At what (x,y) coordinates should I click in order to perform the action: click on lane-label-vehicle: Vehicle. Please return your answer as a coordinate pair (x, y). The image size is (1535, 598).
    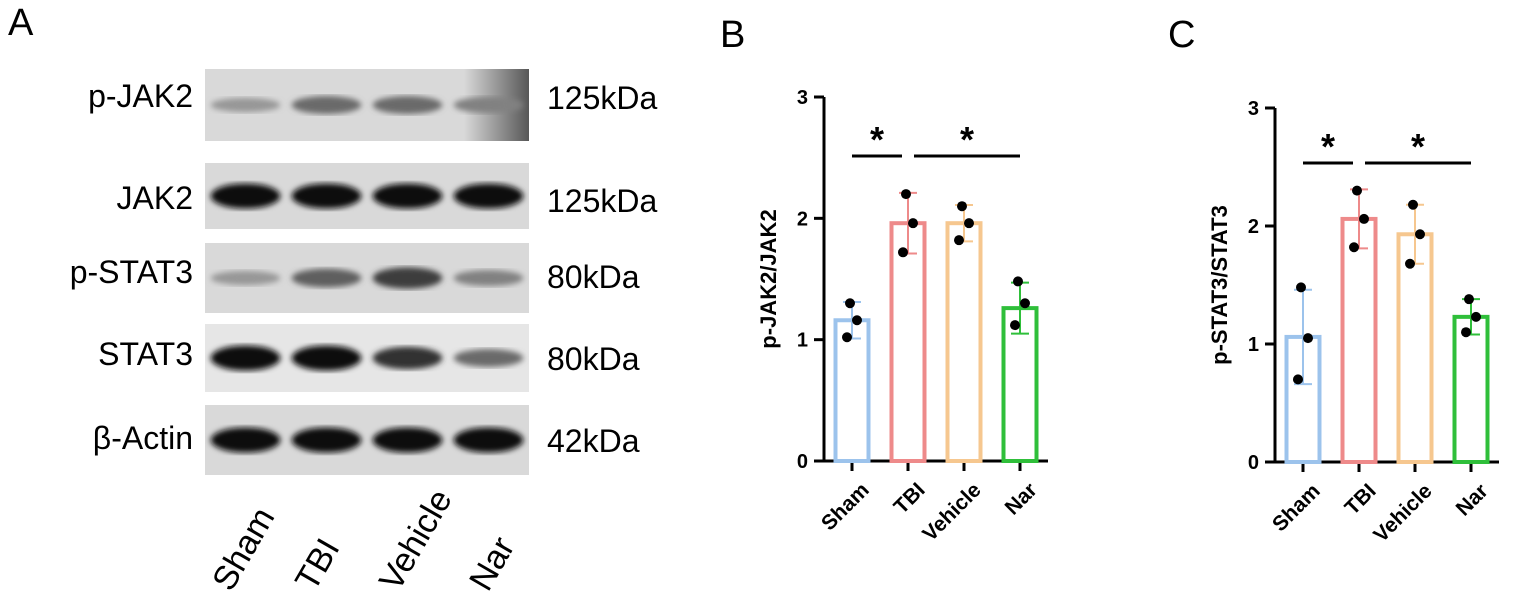
    Looking at the image, I should click on (416, 540).